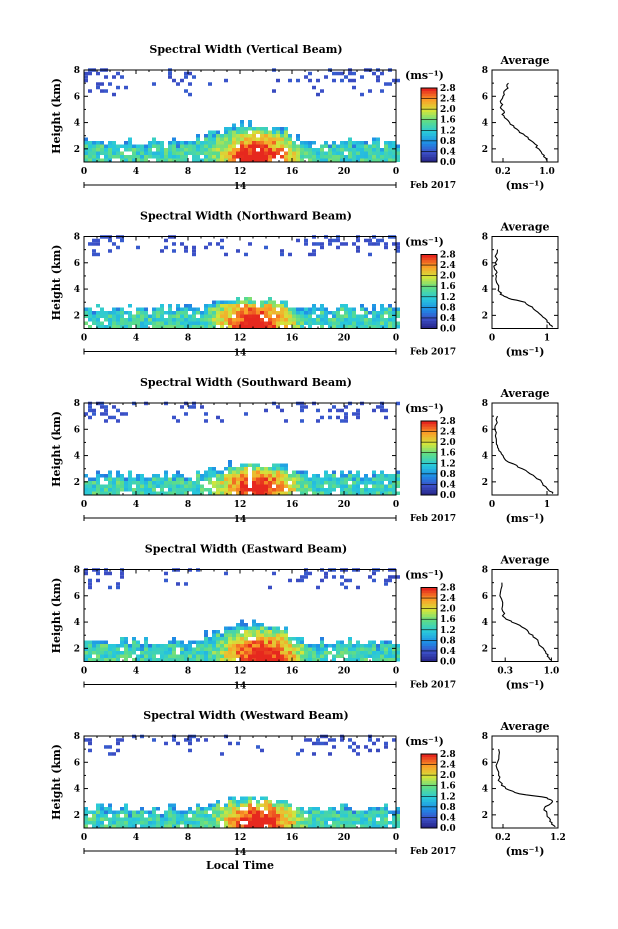 This screenshot has height=929, width=618. Describe the element at coordinates (188, 339) in the screenshot. I see `x-tick-label: 8` at that location.